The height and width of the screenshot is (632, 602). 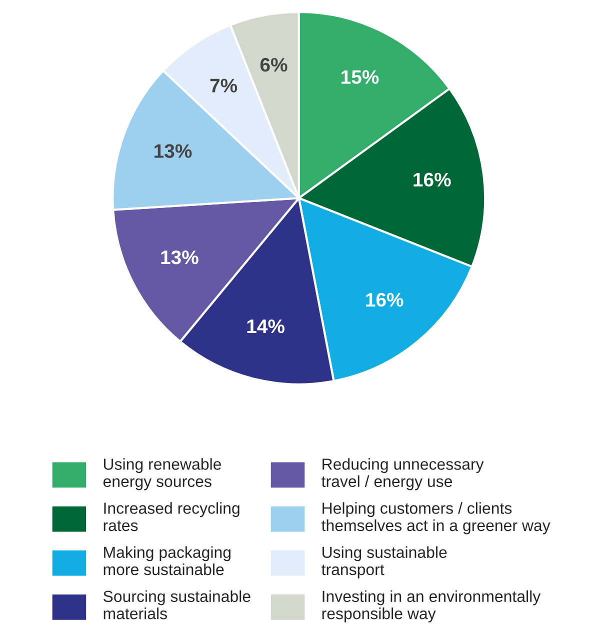 I want to click on data-label: 7%, so click(x=224, y=85).